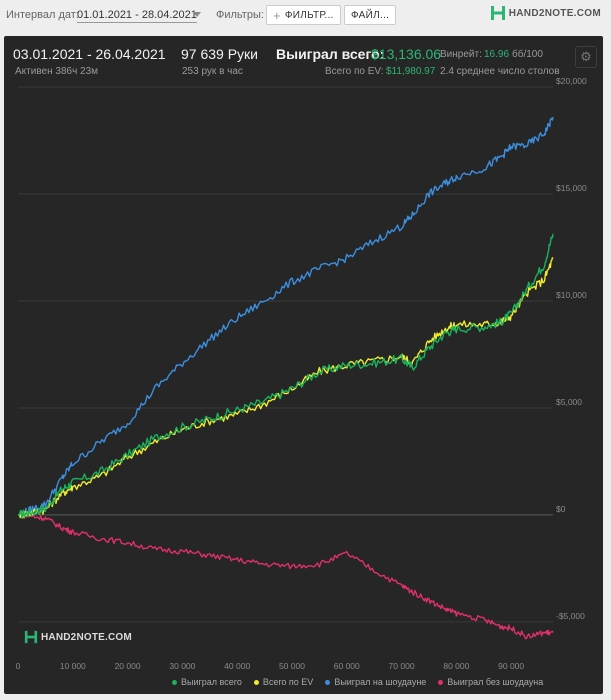 The height and width of the screenshot is (700, 611). I want to click on watermark-text: HAND2NOTE.COM, so click(86, 637).